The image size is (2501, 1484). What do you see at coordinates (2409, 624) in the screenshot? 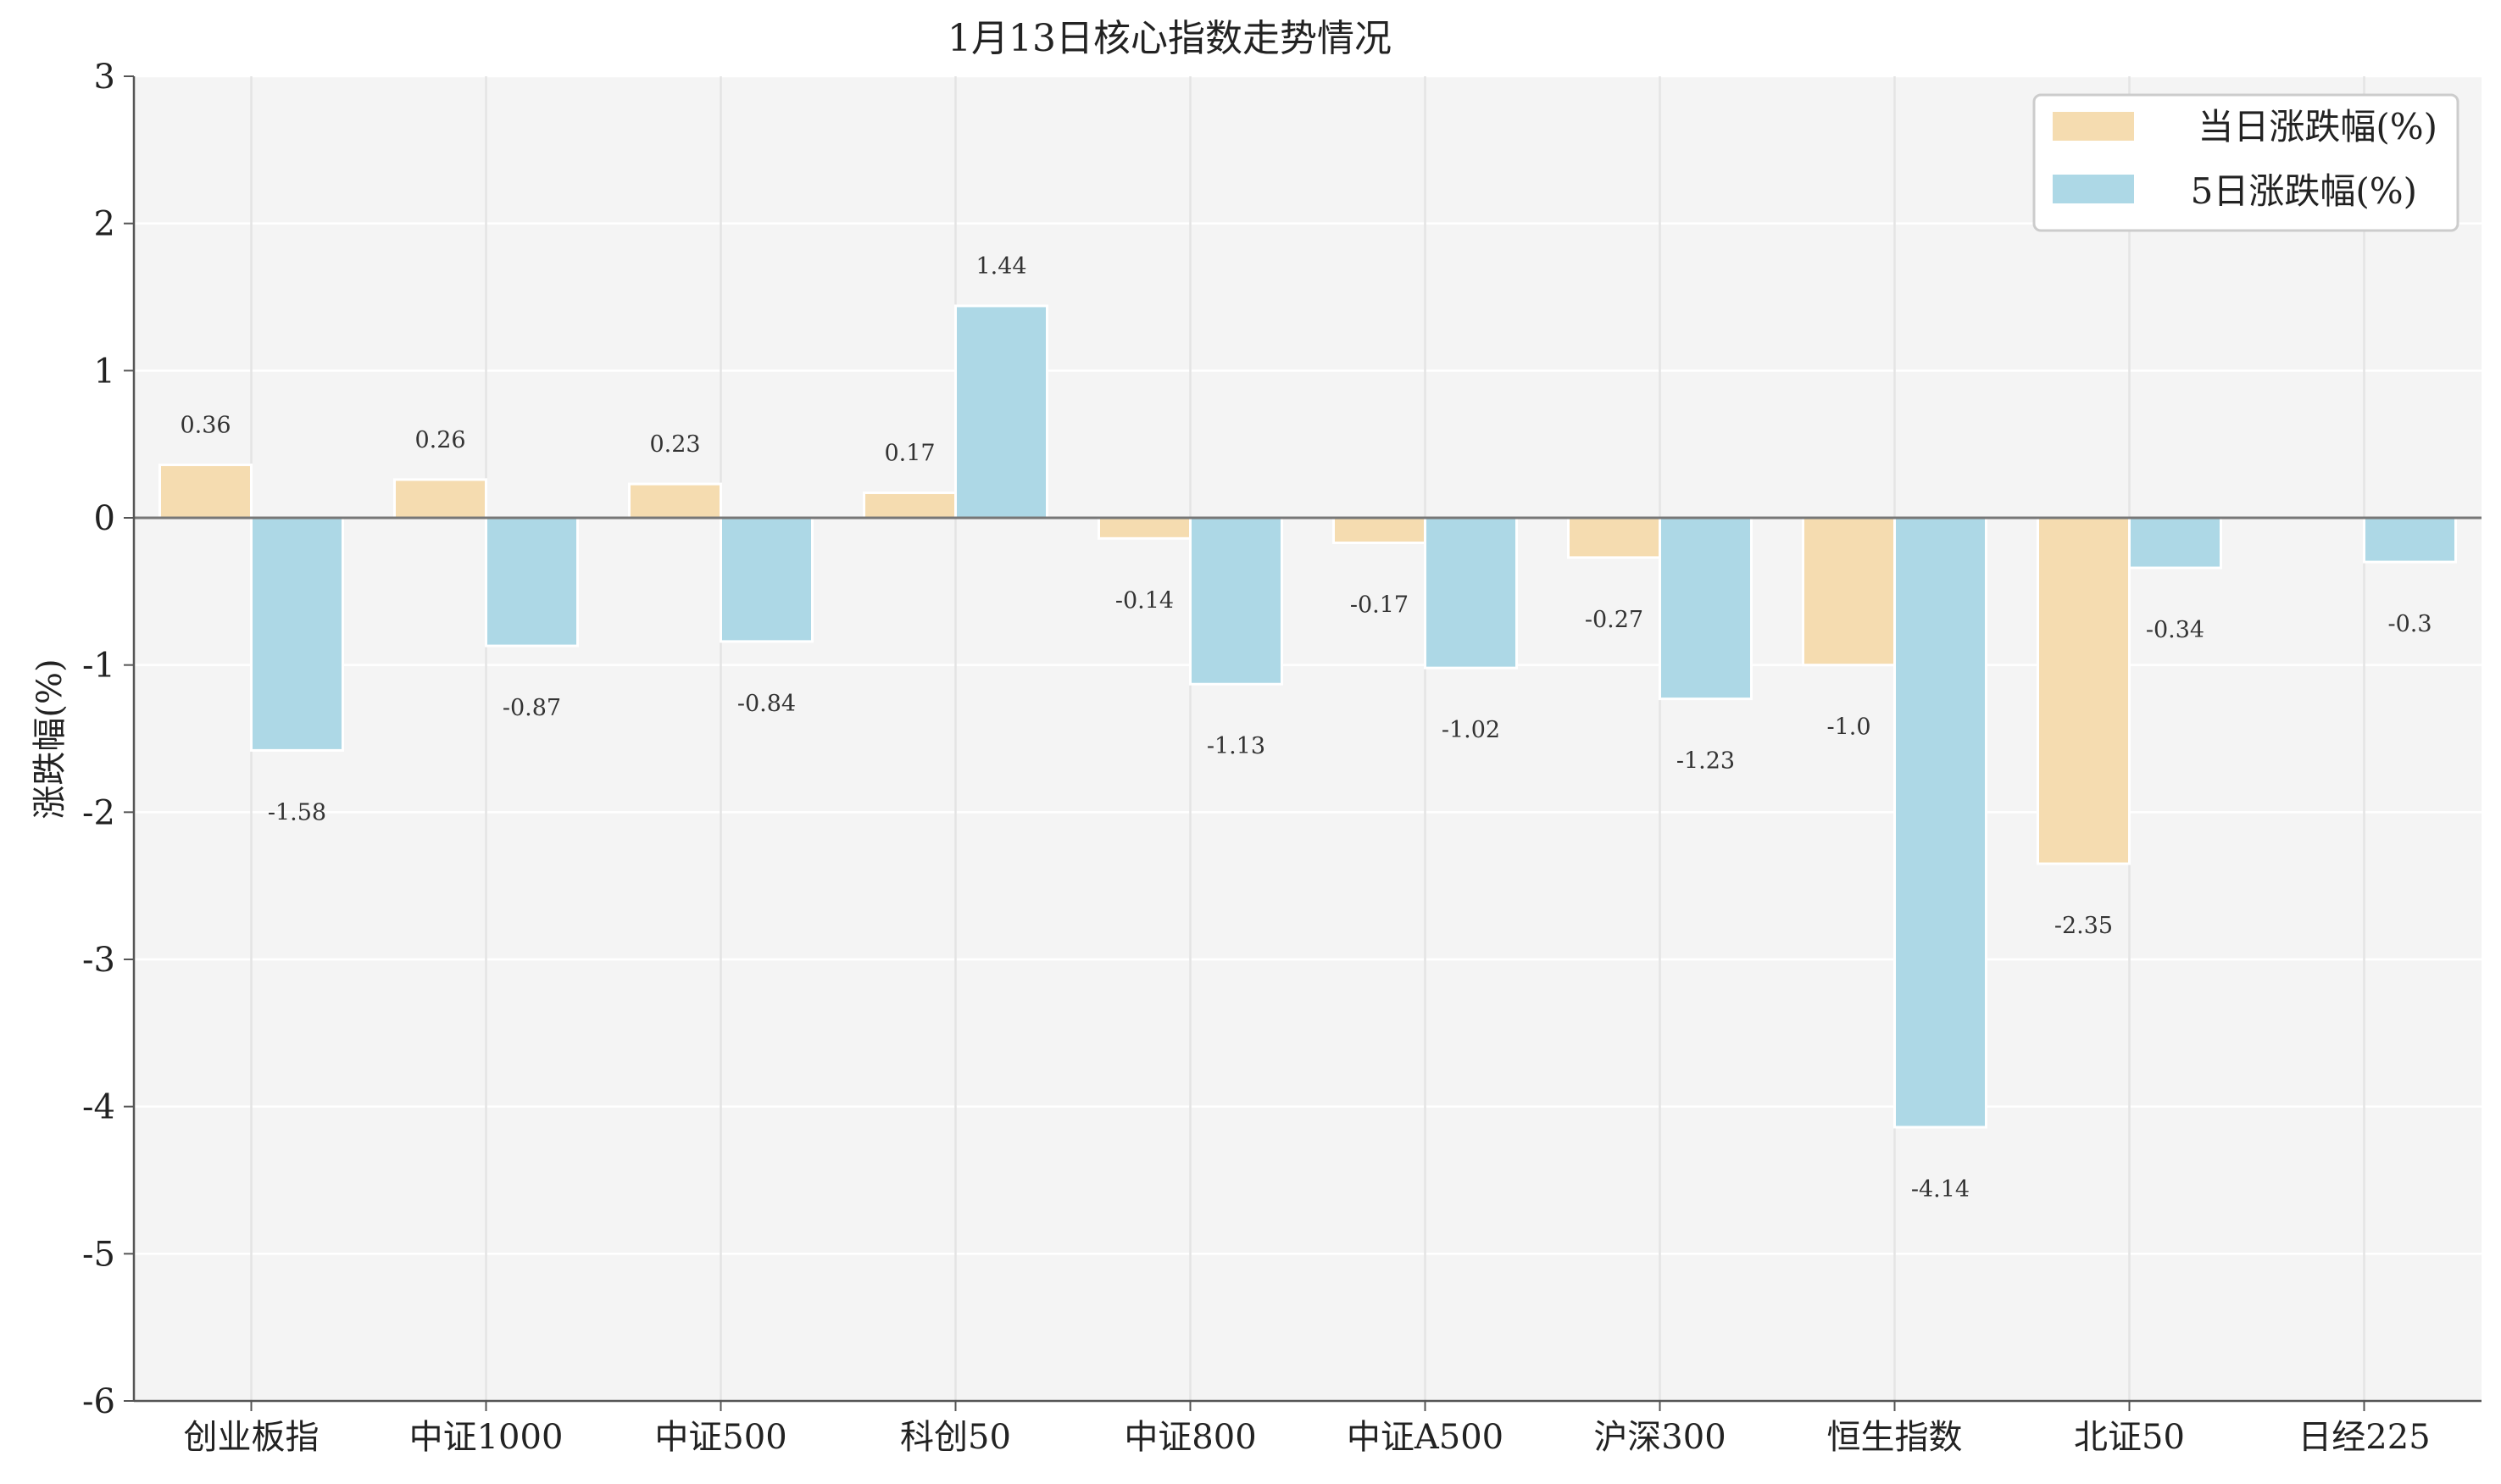
I see `data-label: -0.3` at bounding box center [2409, 624].